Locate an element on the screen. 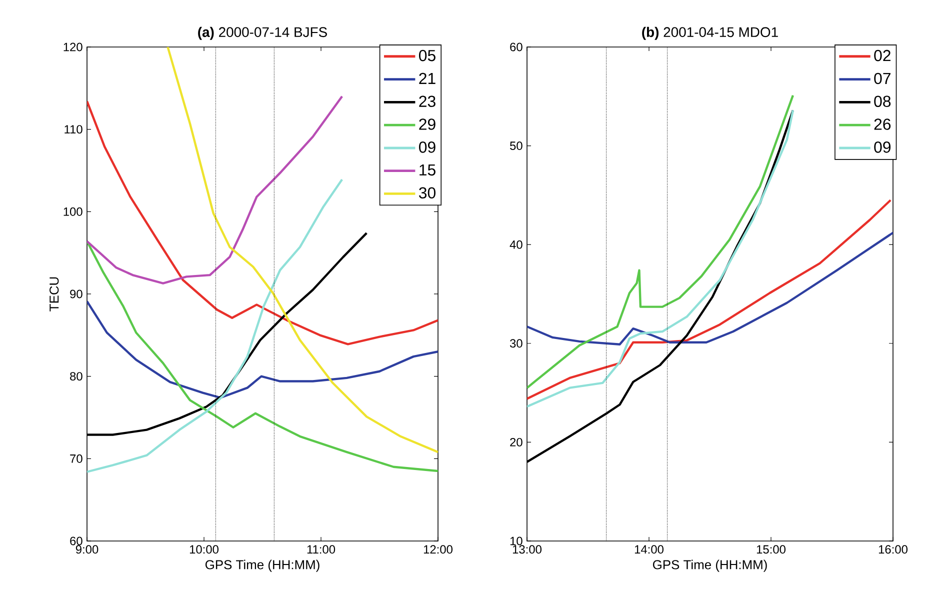  x-tick-label: 10:00 is located at coordinates (204, 549).